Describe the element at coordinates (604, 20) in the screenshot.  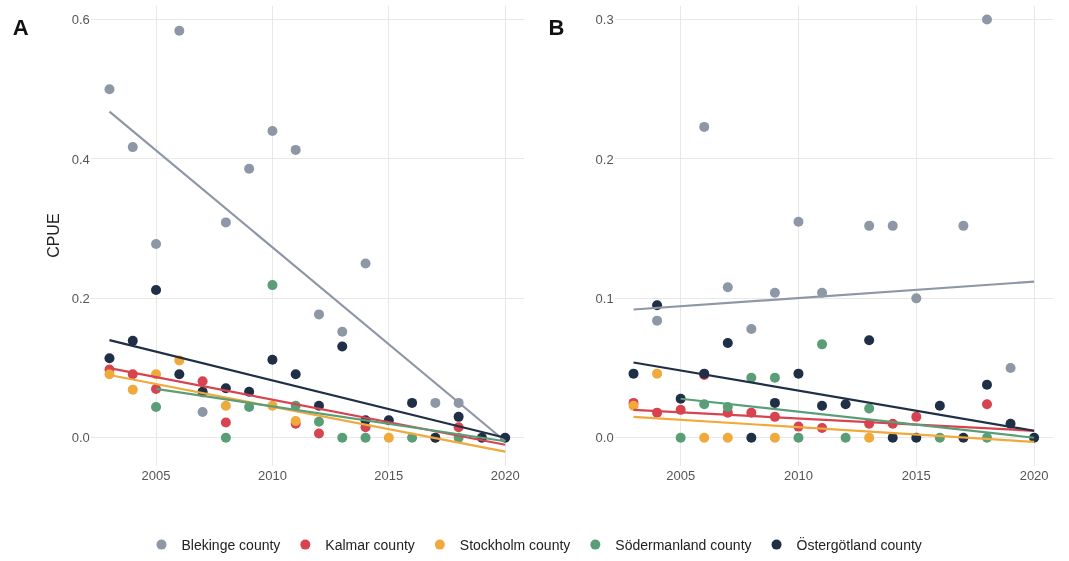
I see `y-tick-label: 0.3` at that location.